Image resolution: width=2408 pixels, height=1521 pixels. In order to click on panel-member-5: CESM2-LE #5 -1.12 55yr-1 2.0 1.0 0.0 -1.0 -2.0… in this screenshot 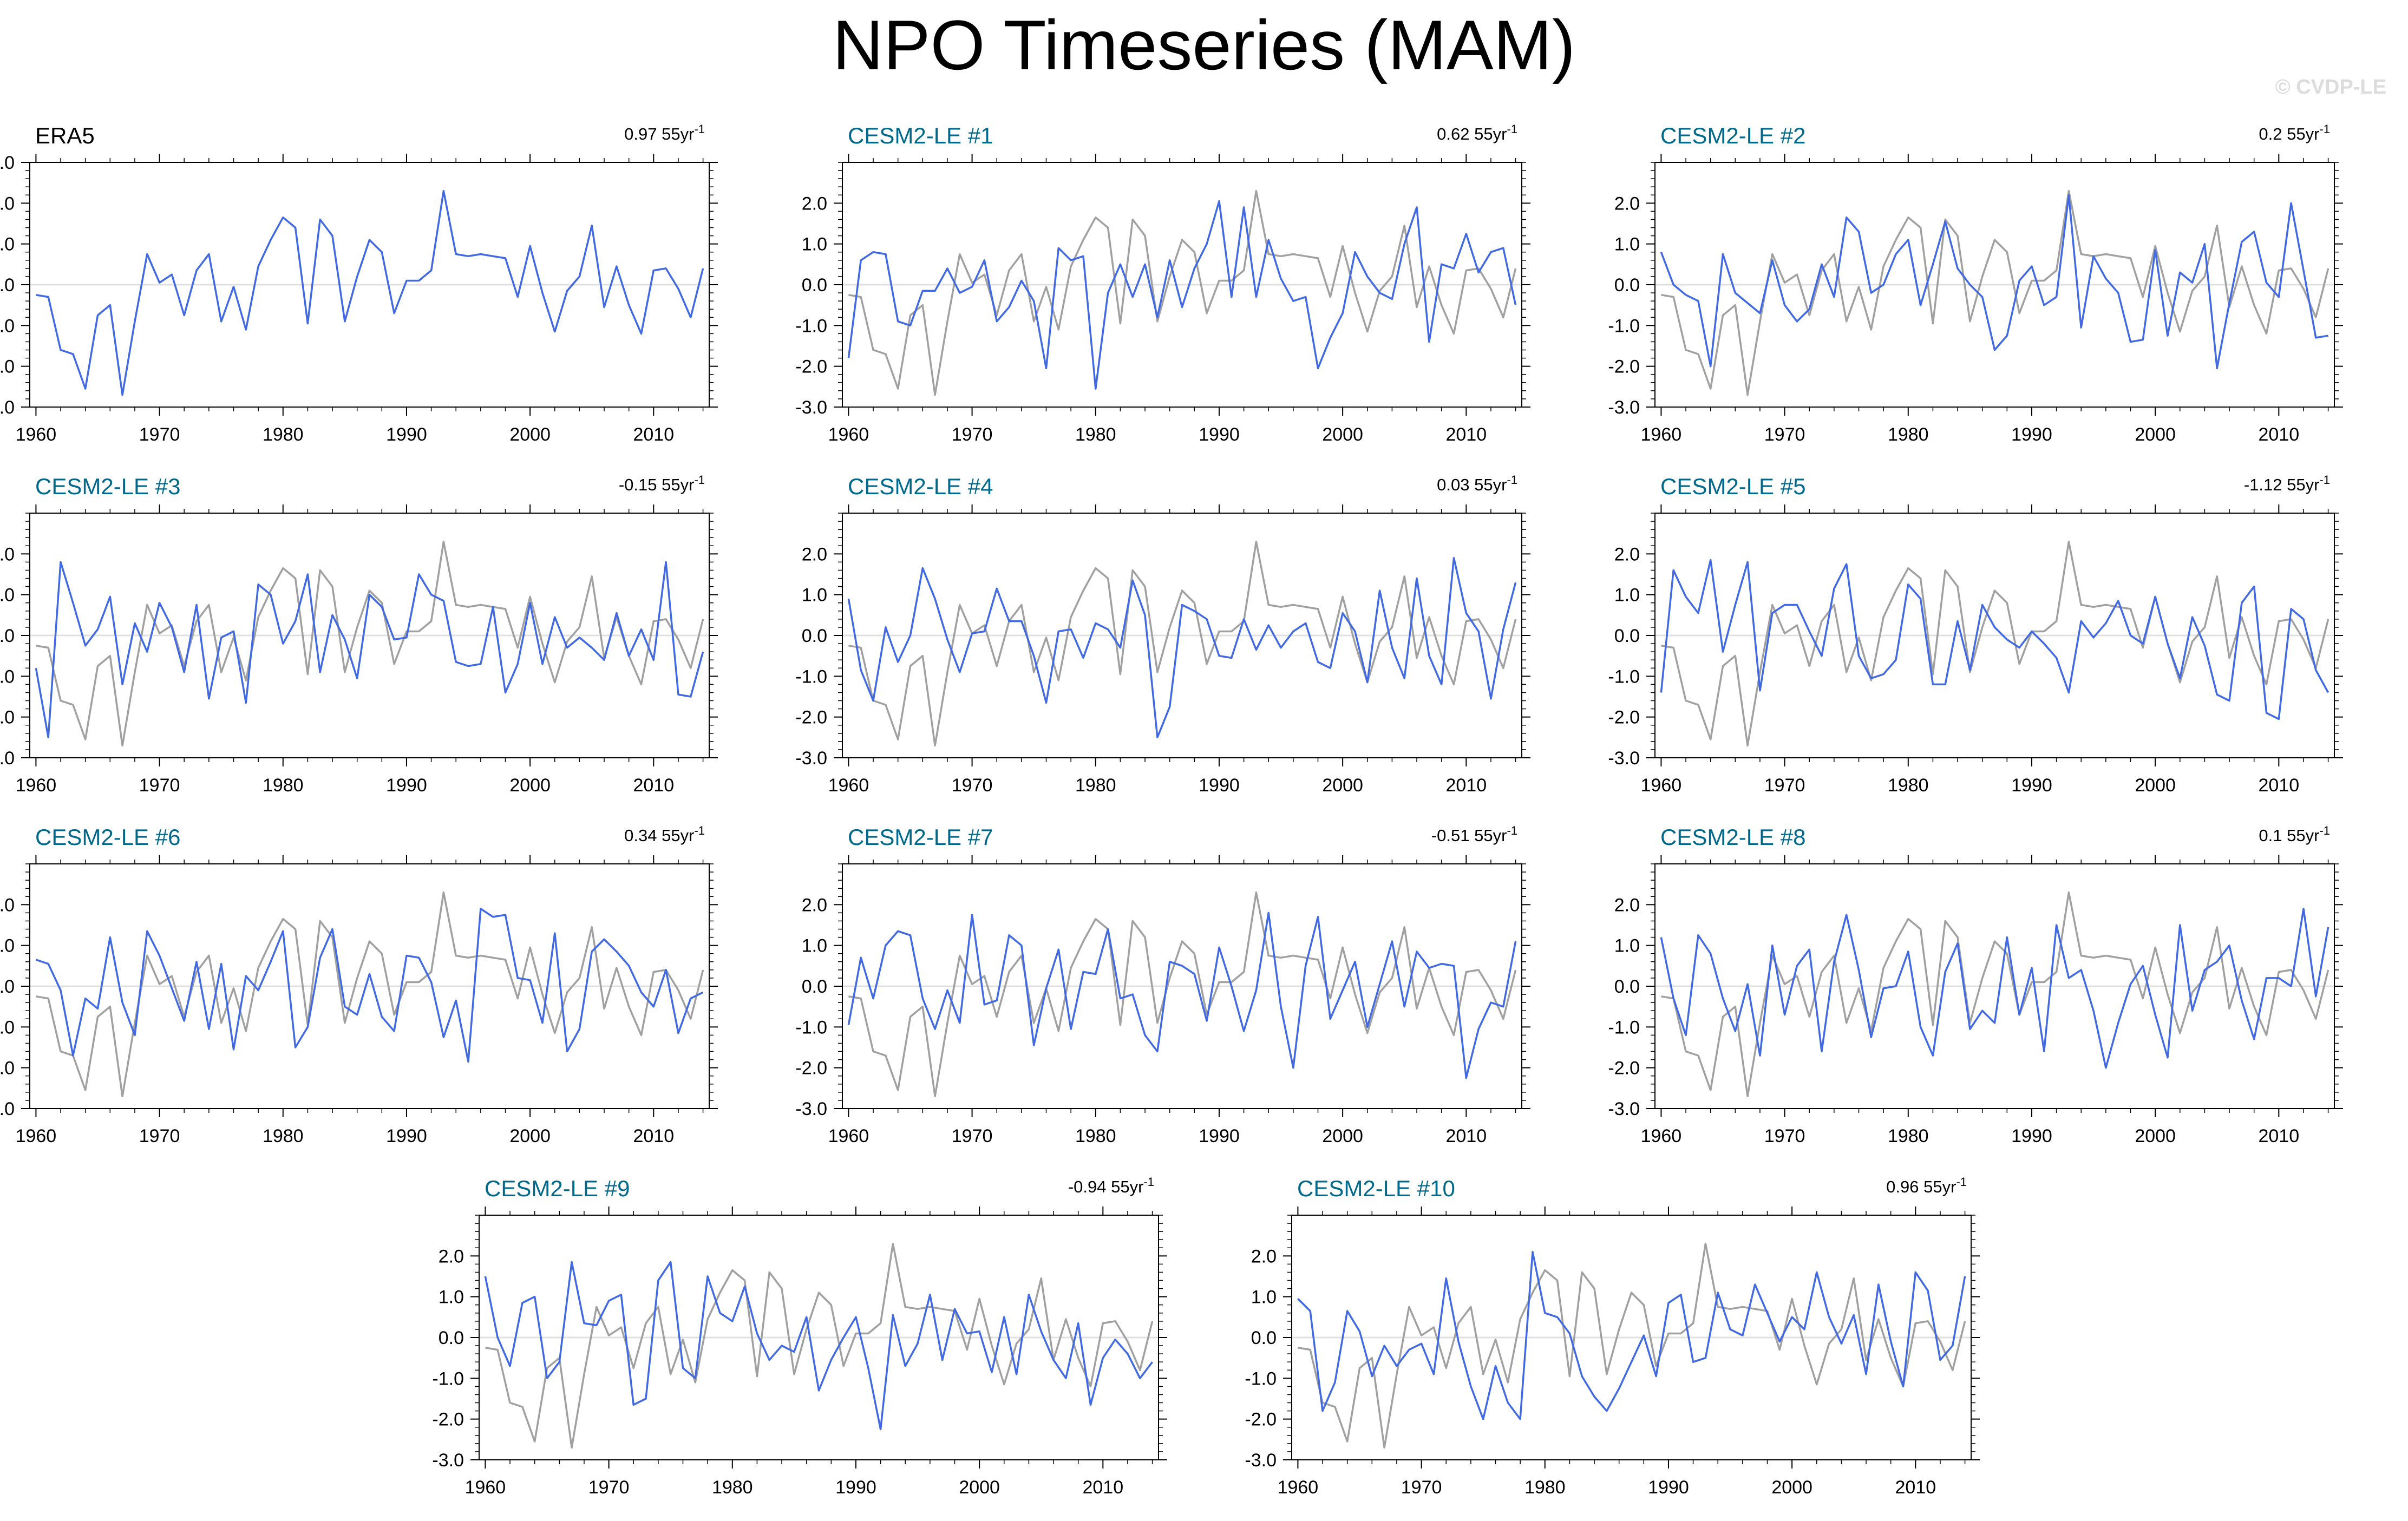, I will do `click(1975, 634)`.